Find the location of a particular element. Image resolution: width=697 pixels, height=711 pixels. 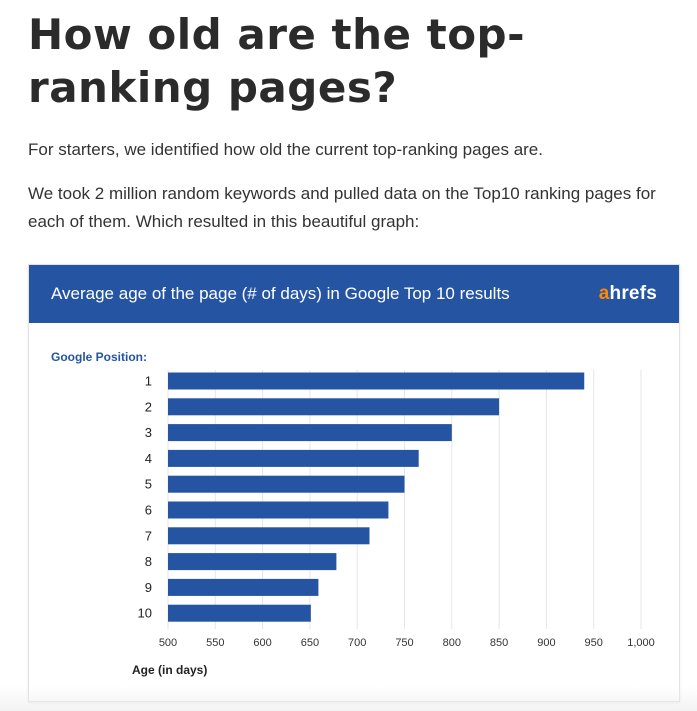

x-tick-labels: 500 550 600 650 700 750 800 850 900 950 1,000 is located at coordinates (407, 643).